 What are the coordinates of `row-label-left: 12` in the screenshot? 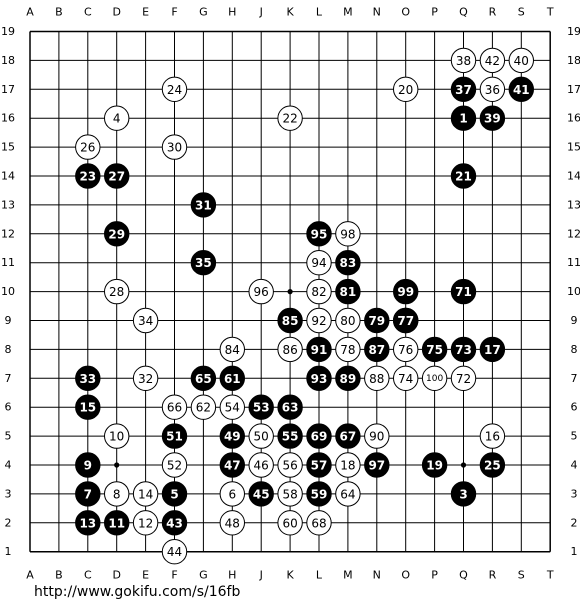 It's located at (8, 233).